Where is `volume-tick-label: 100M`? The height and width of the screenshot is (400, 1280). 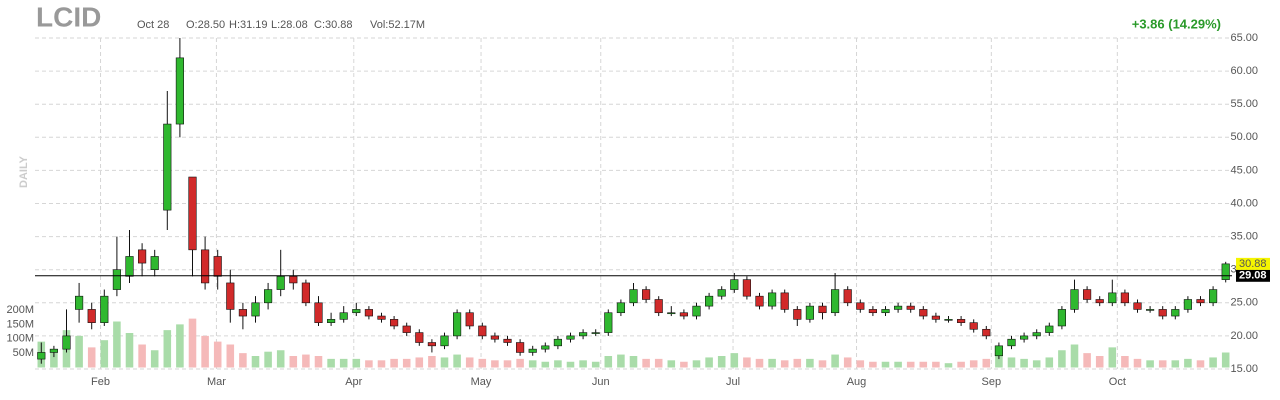
volume-tick-label: 100M is located at coordinates (20, 339).